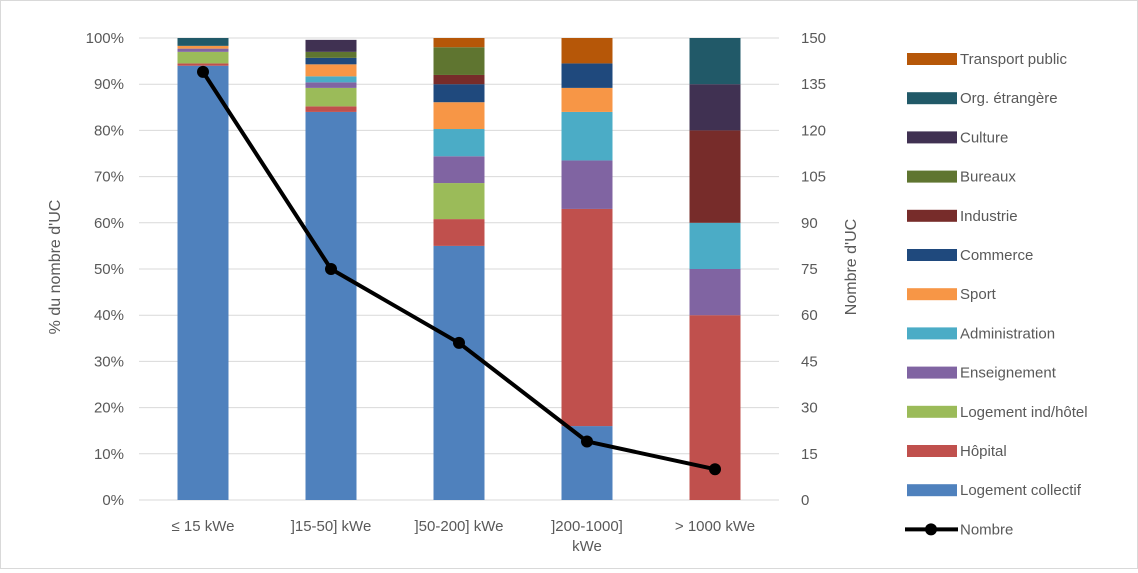 The image size is (1138, 573). What do you see at coordinates (1021, 490) in the screenshot?
I see `legend-label: Logement collectif` at bounding box center [1021, 490].